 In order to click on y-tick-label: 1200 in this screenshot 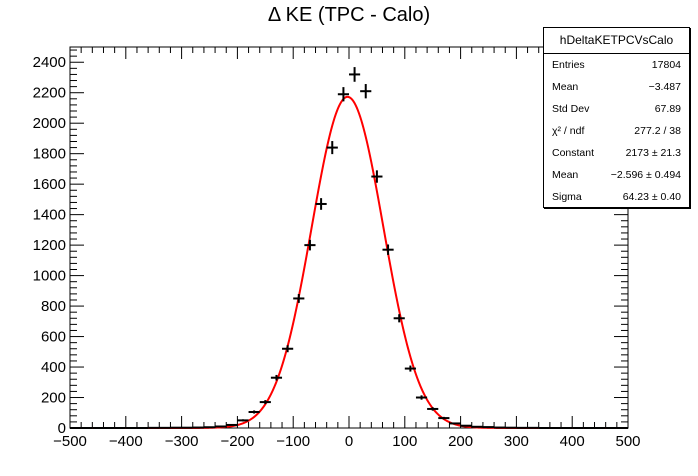, I will do `click(49, 245)`.